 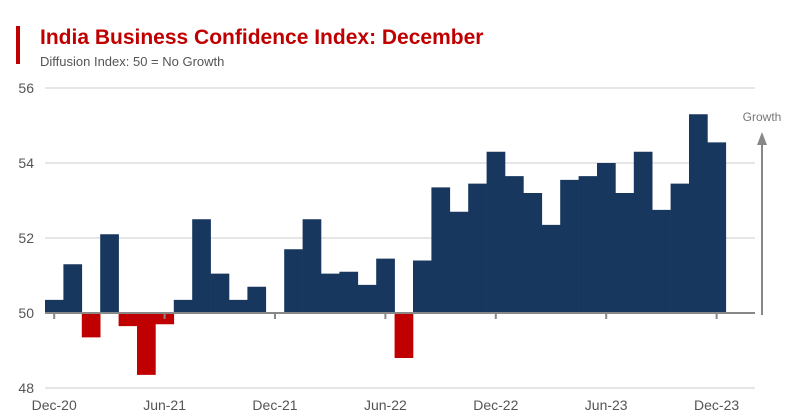 I want to click on x-tick-label: Jun-23, so click(x=606, y=405).